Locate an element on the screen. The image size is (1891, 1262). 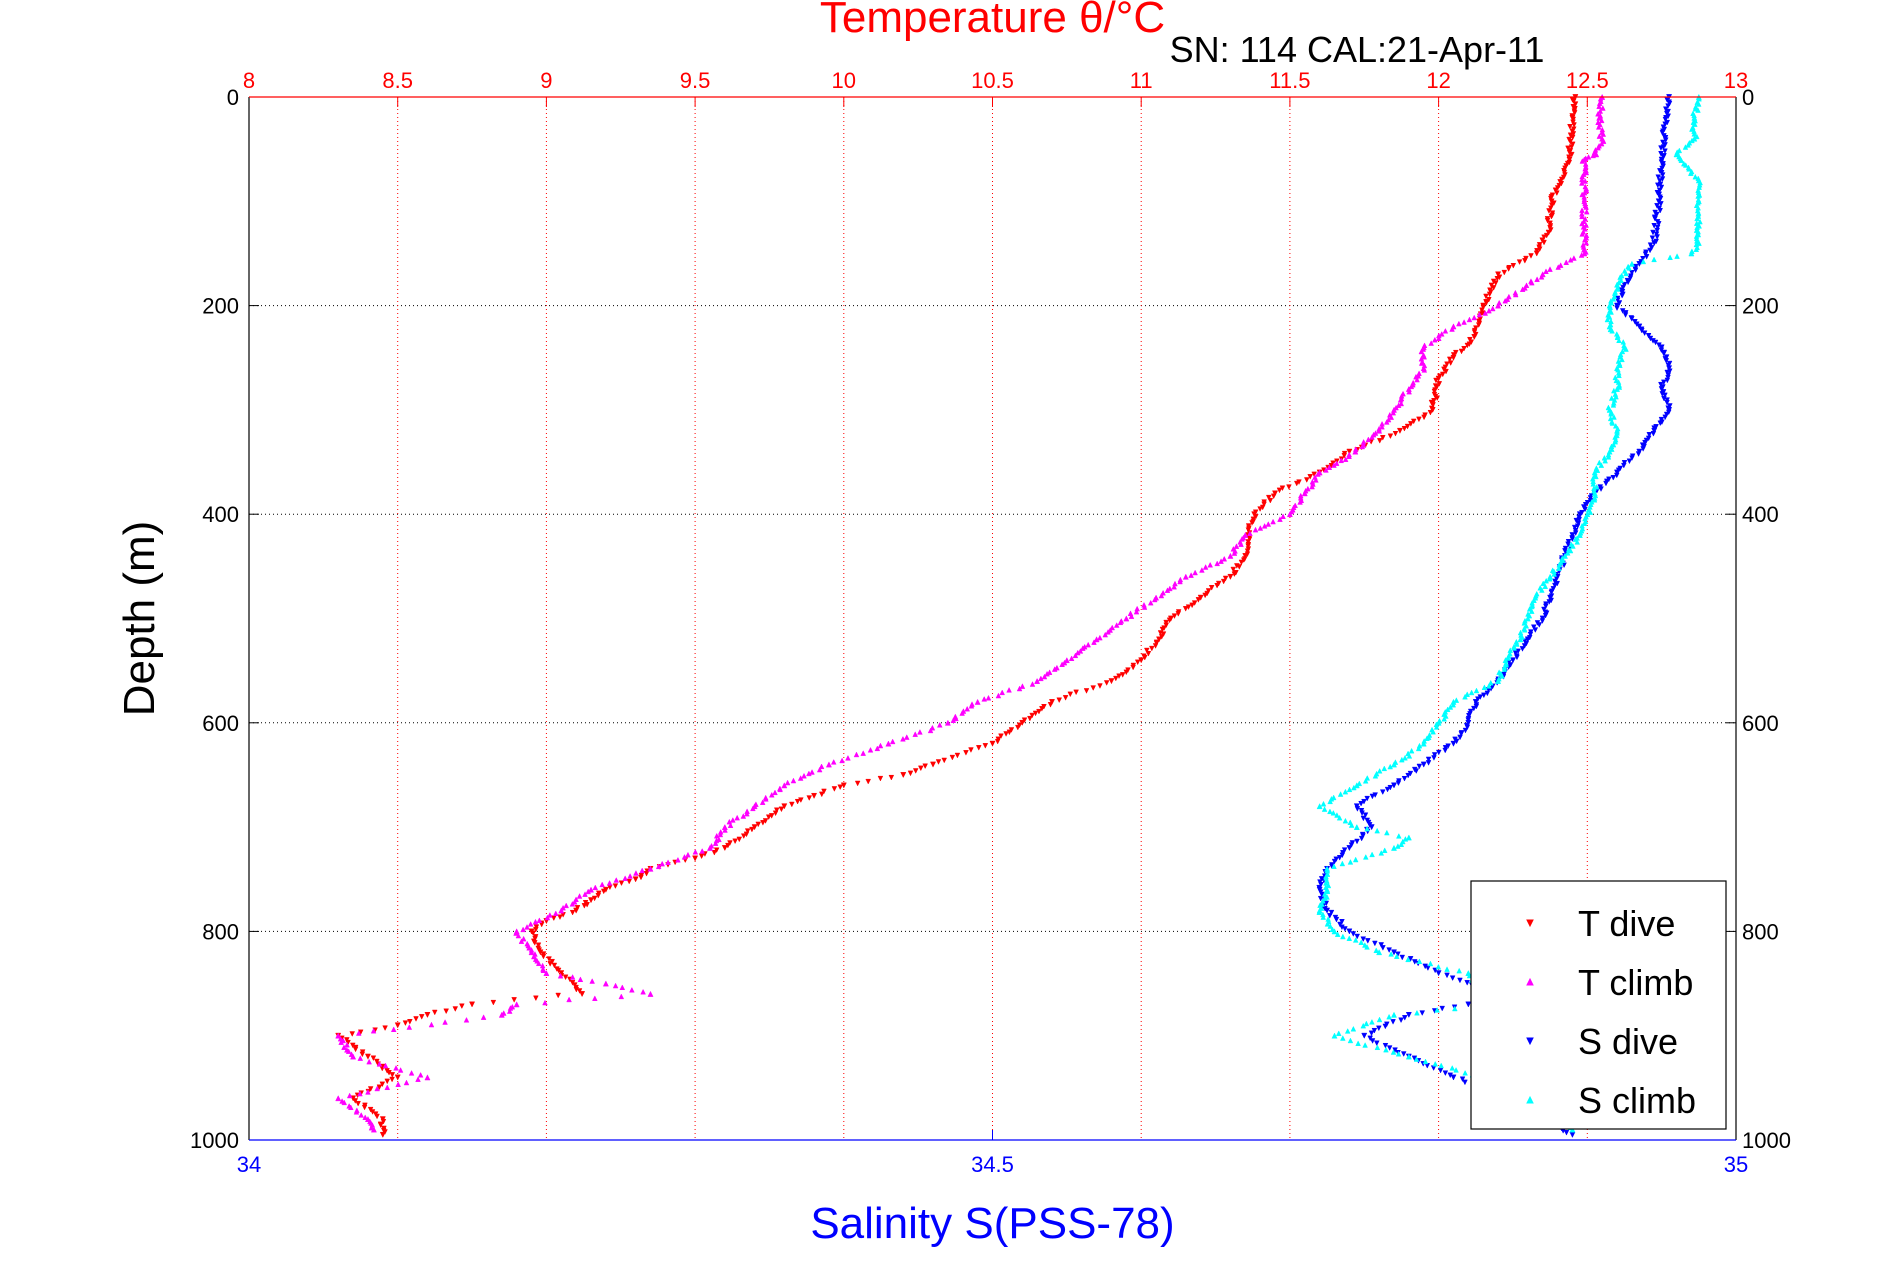
x-bottom-tick-label: 34 is located at coordinates (249, 1164).